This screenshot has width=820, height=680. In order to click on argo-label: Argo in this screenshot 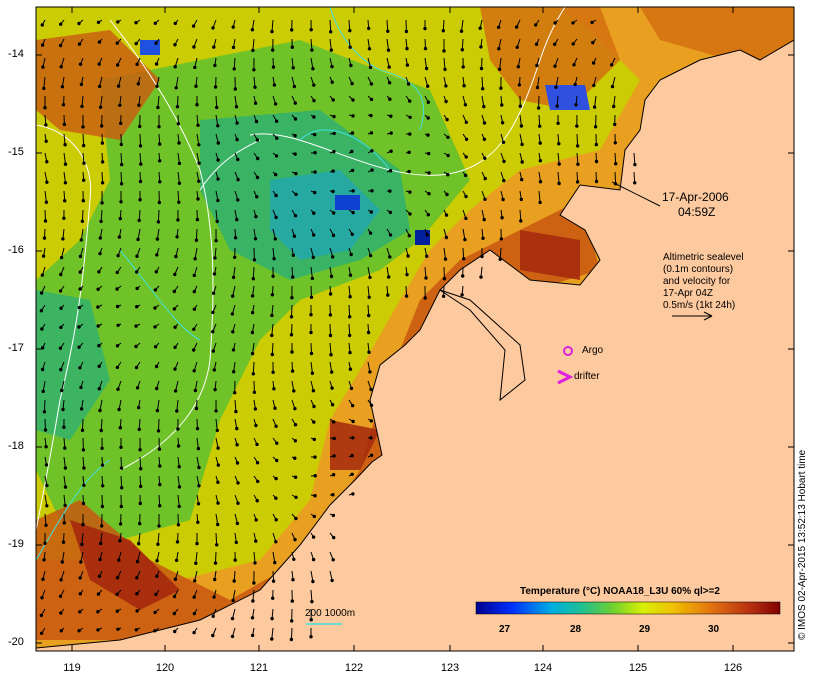, I will do `click(593, 350)`.